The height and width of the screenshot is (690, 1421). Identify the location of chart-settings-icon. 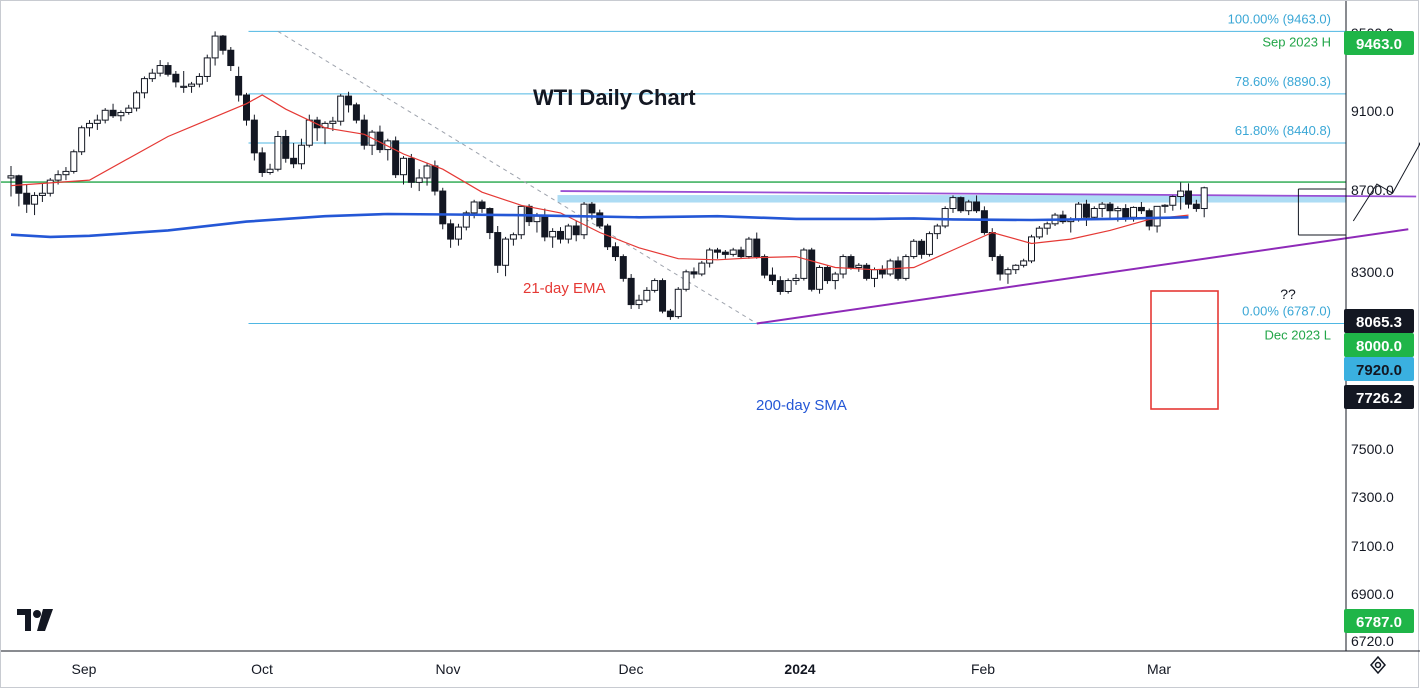
(1378, 665).